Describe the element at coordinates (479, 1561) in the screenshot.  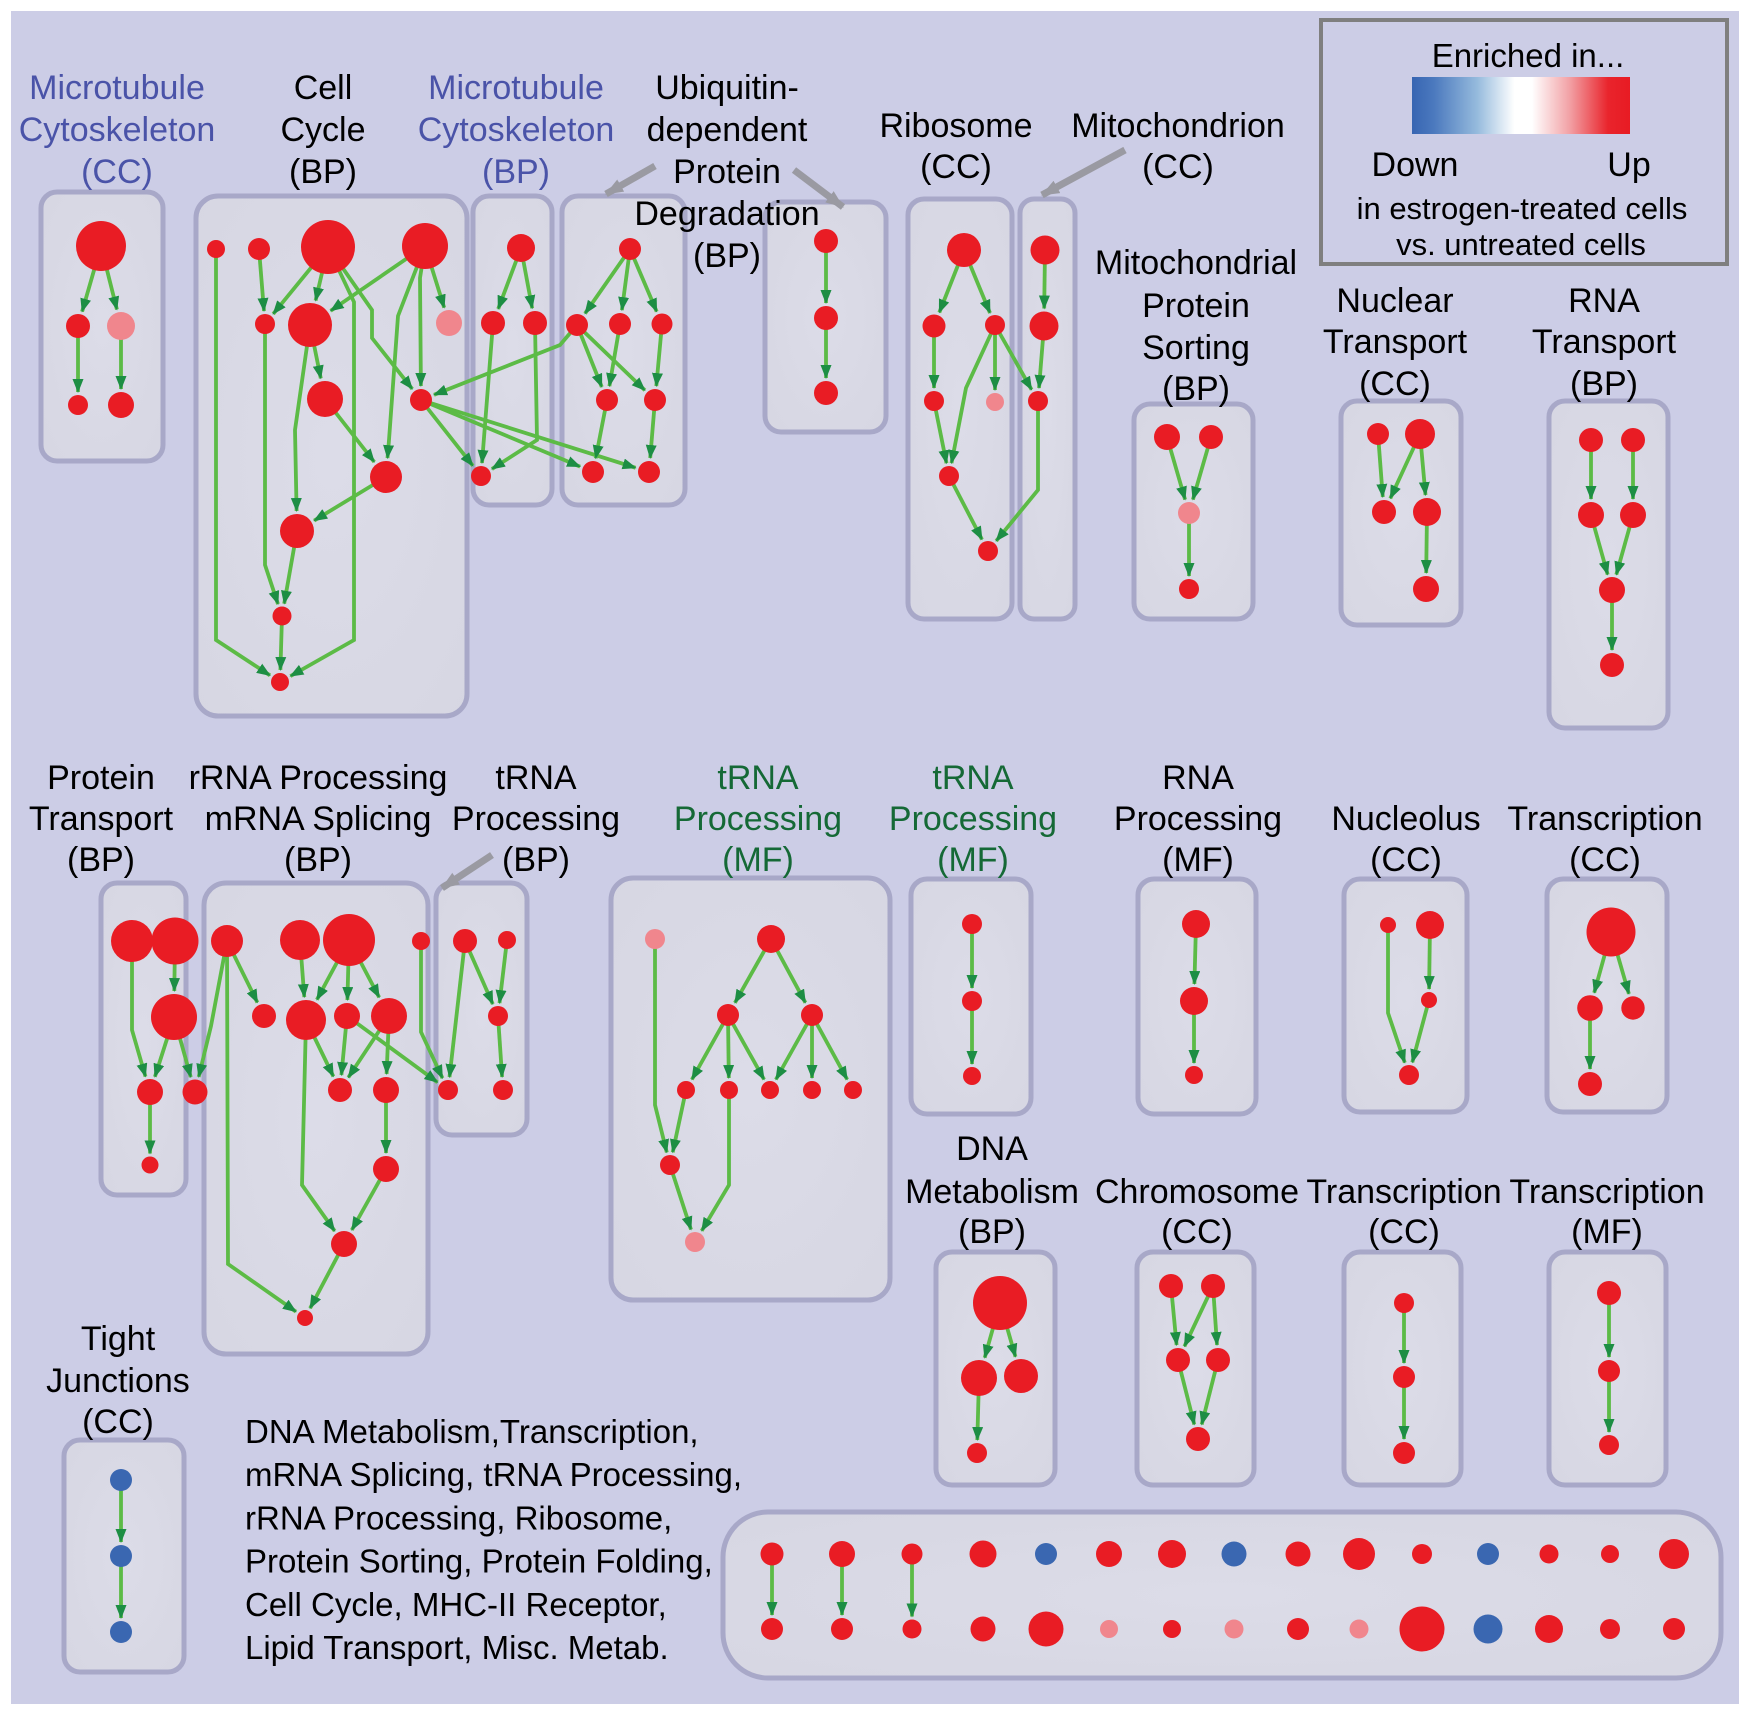
I see `svg-text:Protein Sorting, Protein Foldi: Protein Sorting, Protein Folding,` at that location.